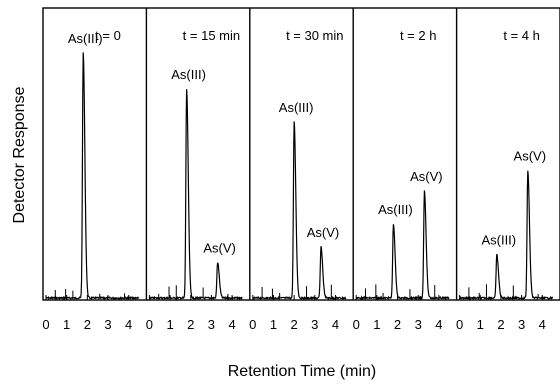  What do you see at coordinates (108, 35) in the screenshot?
I see `time-label: t = 0` at bounding box center [108, 35].